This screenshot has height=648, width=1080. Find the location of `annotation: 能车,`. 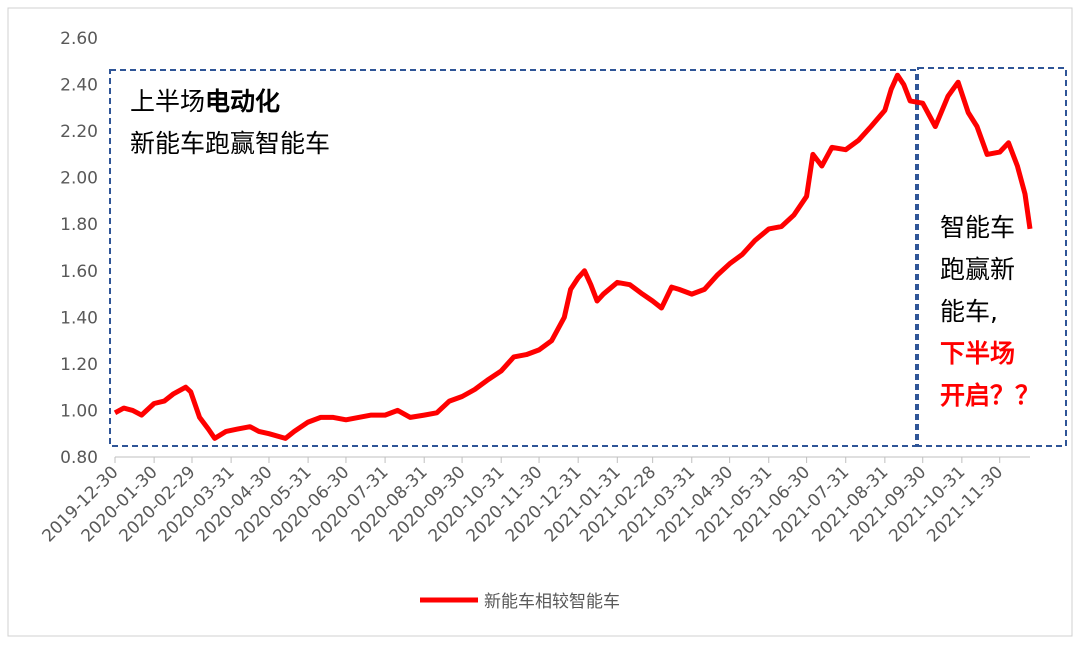

annotation: 能车, is located at coordinates (969, 311).